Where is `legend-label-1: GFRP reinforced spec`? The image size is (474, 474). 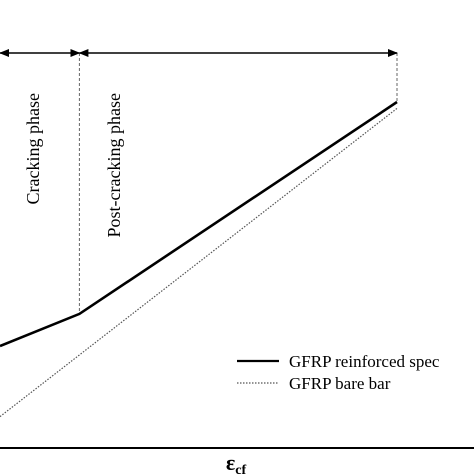
legend-label-1: GFRP reinforced spec is located at coordinates (364, 361).